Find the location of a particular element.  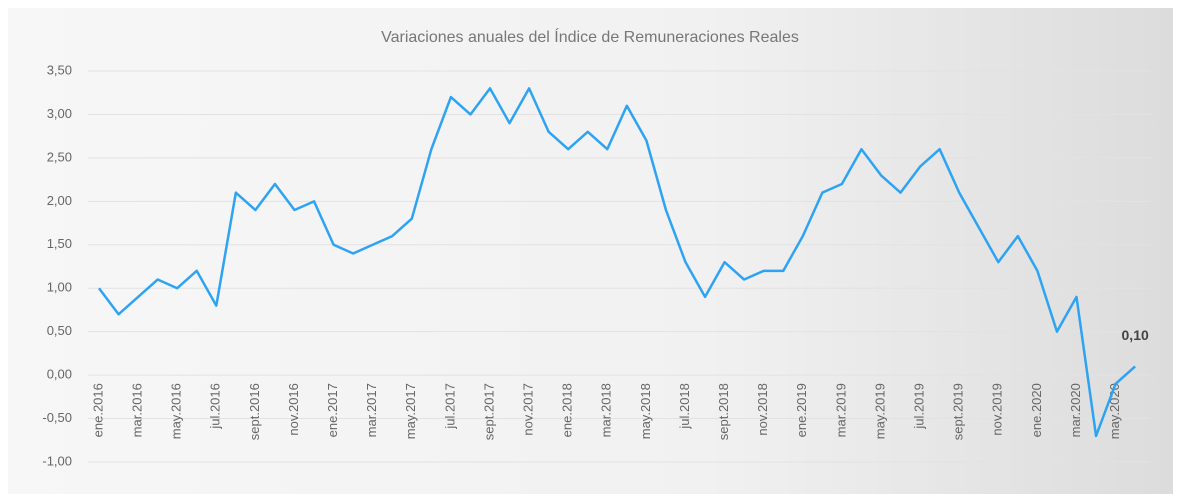

x-tick-label: mar.2019 is located at coordinates (840, 410).